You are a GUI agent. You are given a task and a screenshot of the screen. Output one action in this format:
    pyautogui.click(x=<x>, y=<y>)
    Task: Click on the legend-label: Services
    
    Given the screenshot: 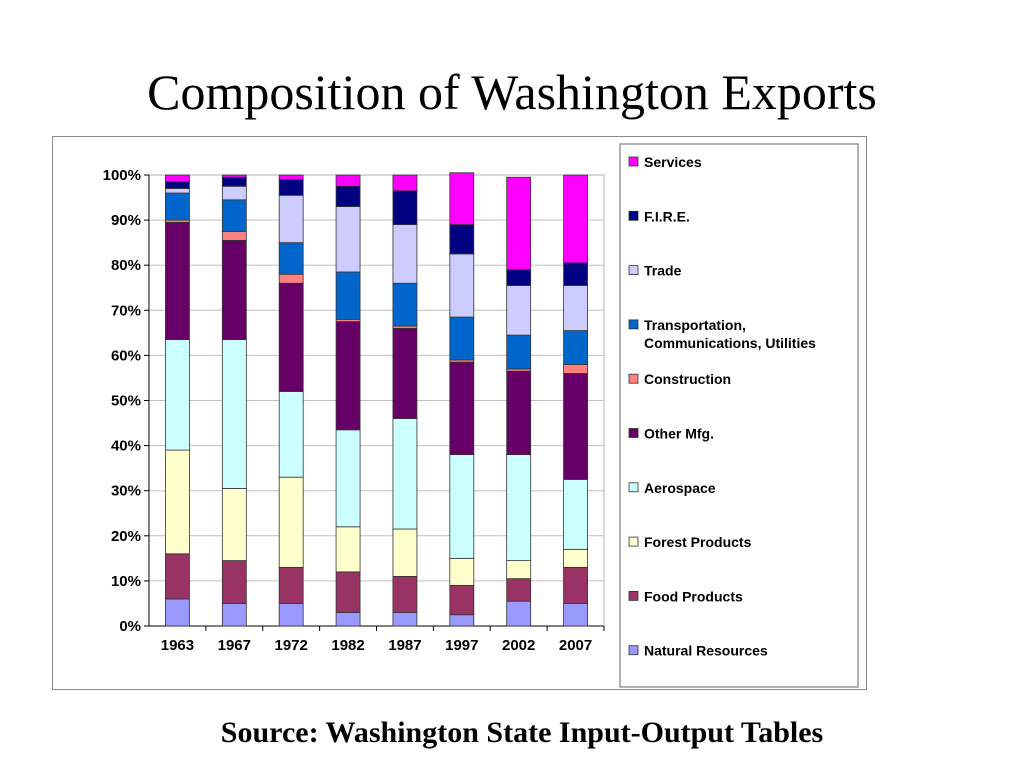 What is the action you would take?
    pyautogui.click(x=673, y=162)
    